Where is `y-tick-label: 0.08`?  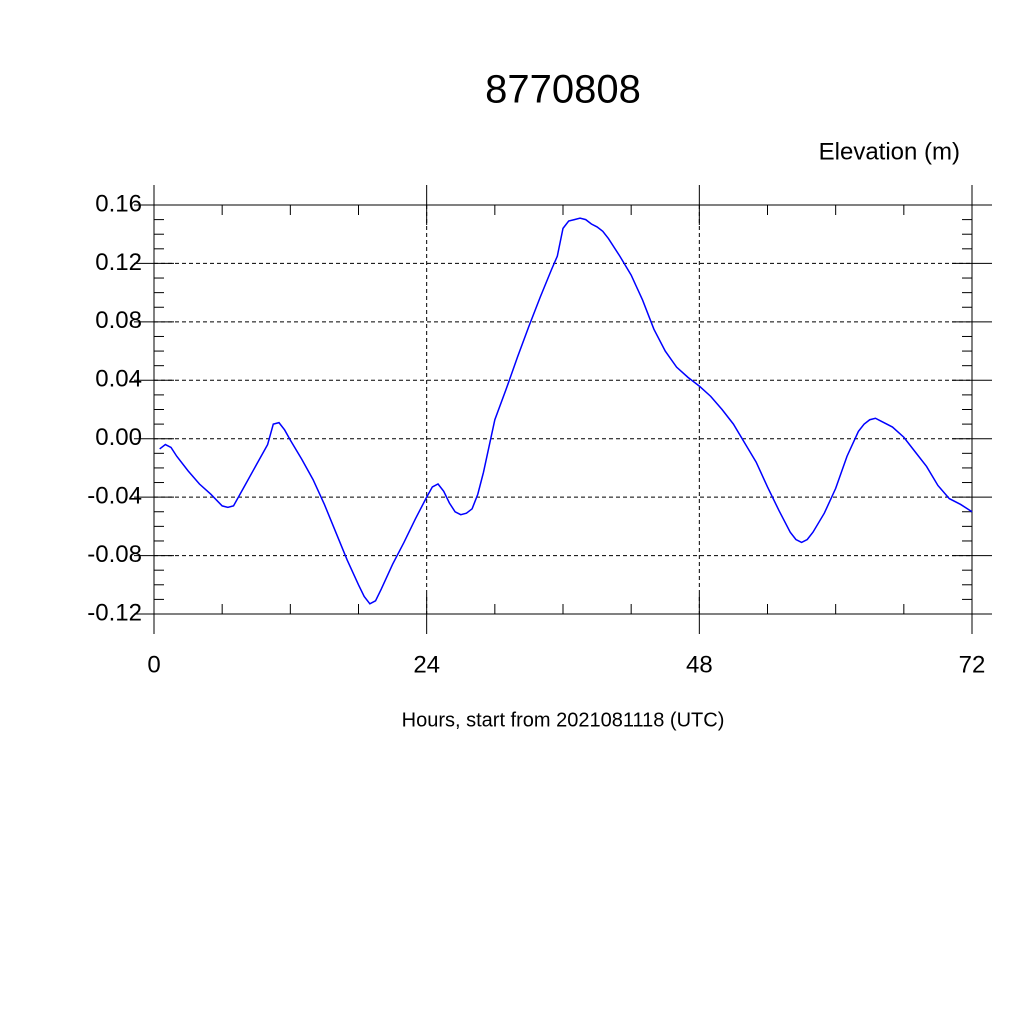 y-tick-label: 0.08 is located at coordinates (118, 320).